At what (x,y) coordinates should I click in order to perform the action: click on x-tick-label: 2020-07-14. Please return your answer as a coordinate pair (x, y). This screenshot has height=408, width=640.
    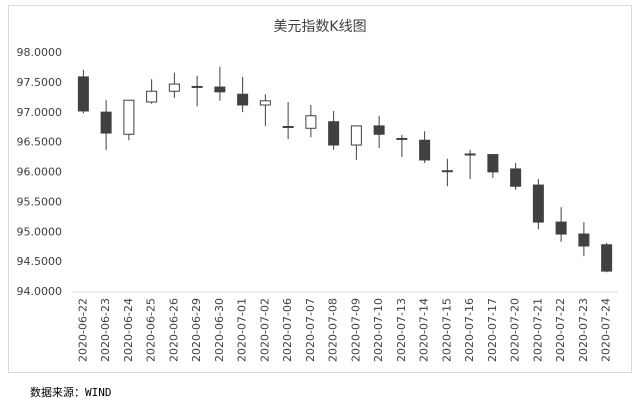
    Looking at the image, I should click on (424, 330).